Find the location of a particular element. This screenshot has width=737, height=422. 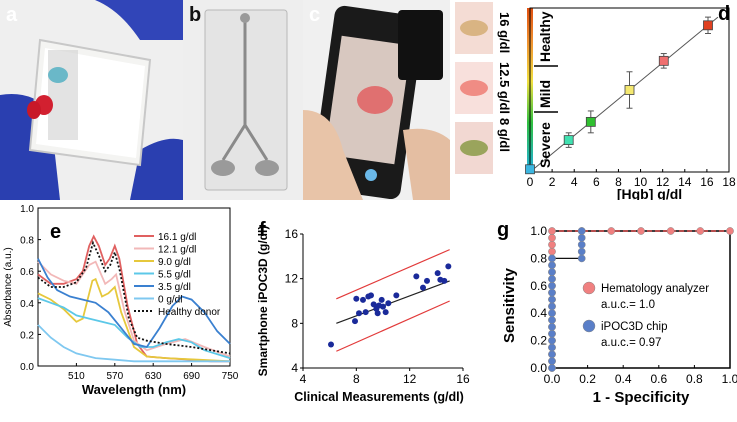

y-tick-label: 0.6 is located at coordinates (27, 272).